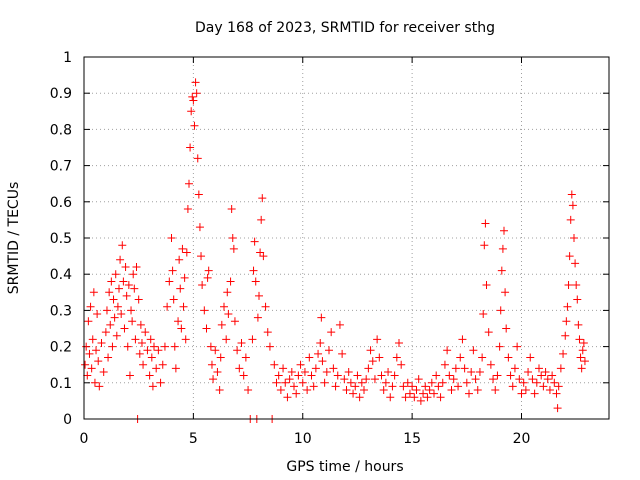  What do you see at coordinates (61, 130) in the screenshot?
I see `y-tick-label: 0.8` at bounding box center [61, 130].